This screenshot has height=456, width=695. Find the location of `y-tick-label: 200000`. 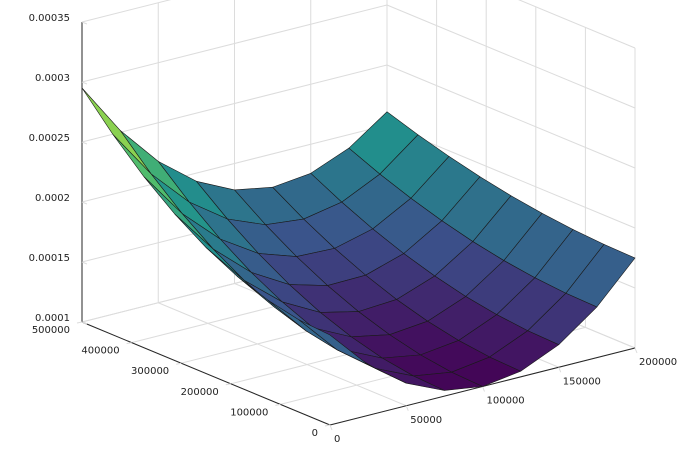

y-tick-label: 200000 is located at coordinates (200, 392).